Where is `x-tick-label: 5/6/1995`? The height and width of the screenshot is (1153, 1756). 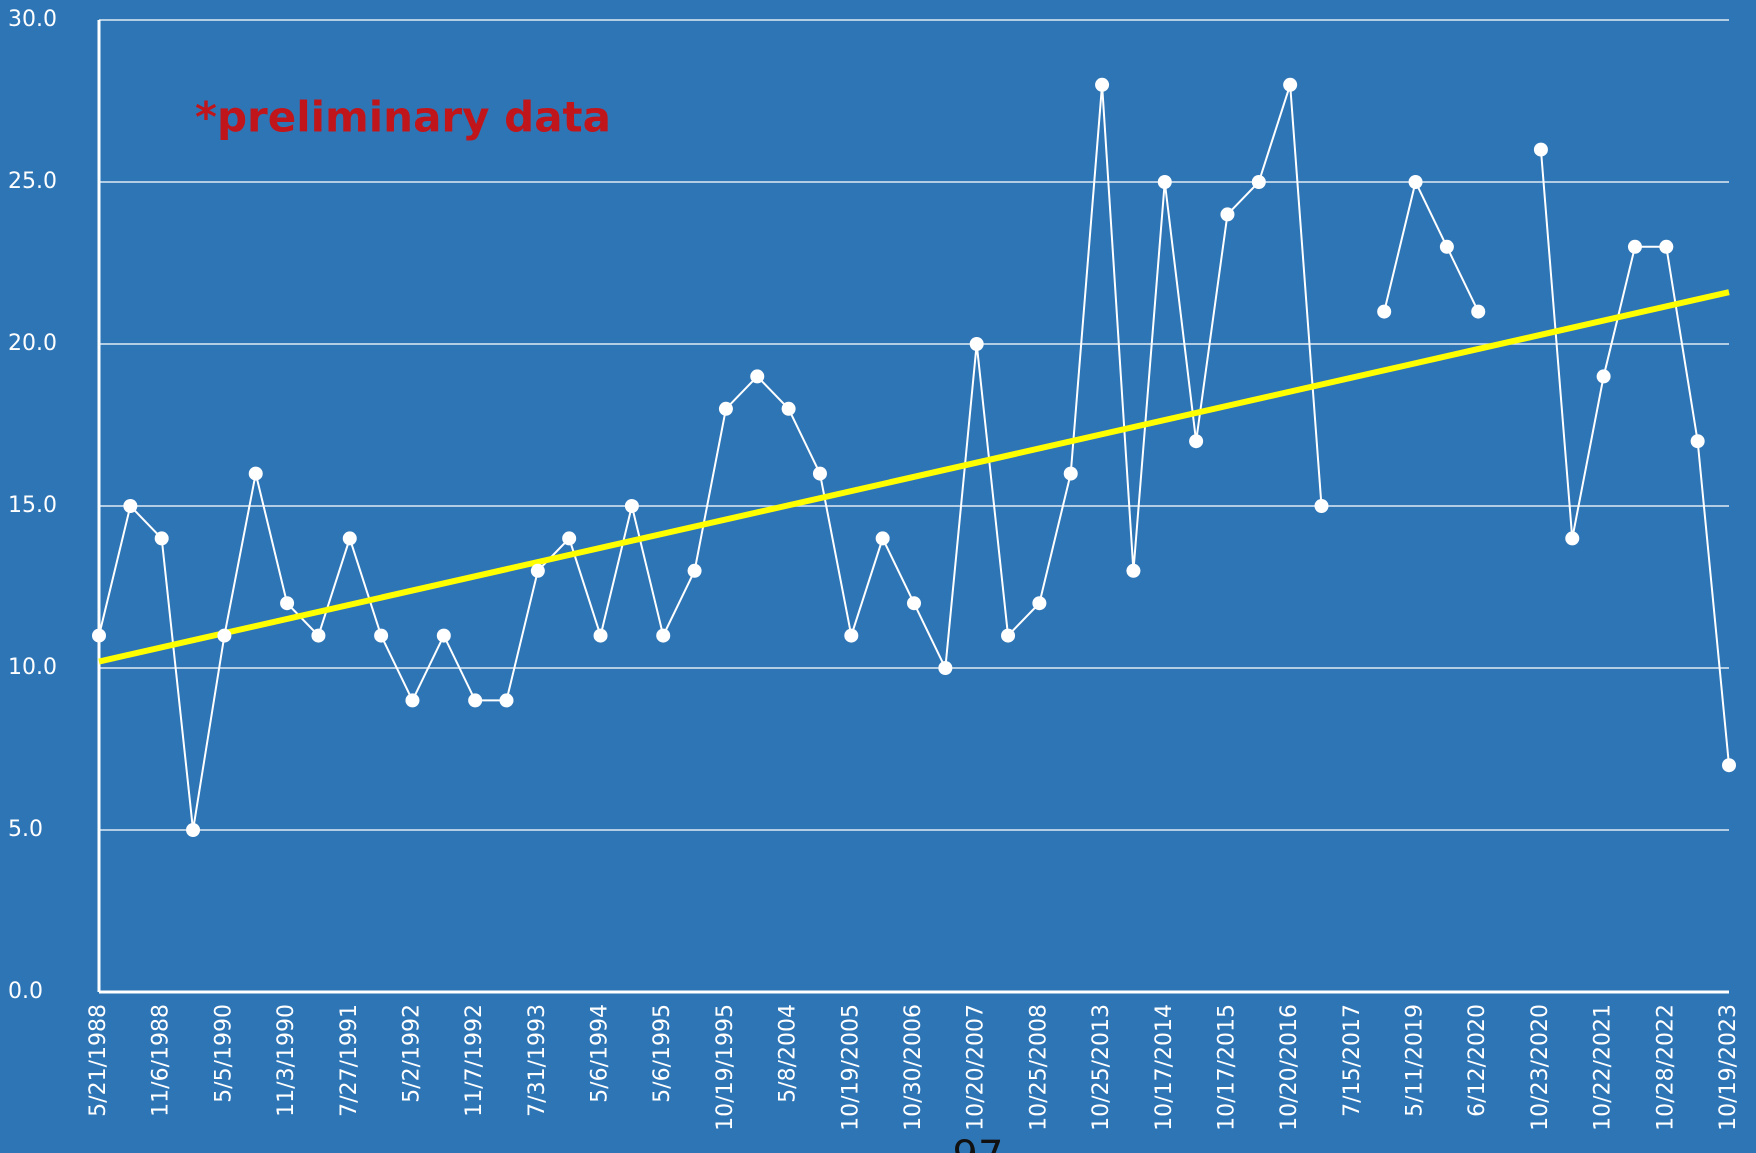
x-tick-label: 5/6/1995 is located at coordinates (662, 1053).